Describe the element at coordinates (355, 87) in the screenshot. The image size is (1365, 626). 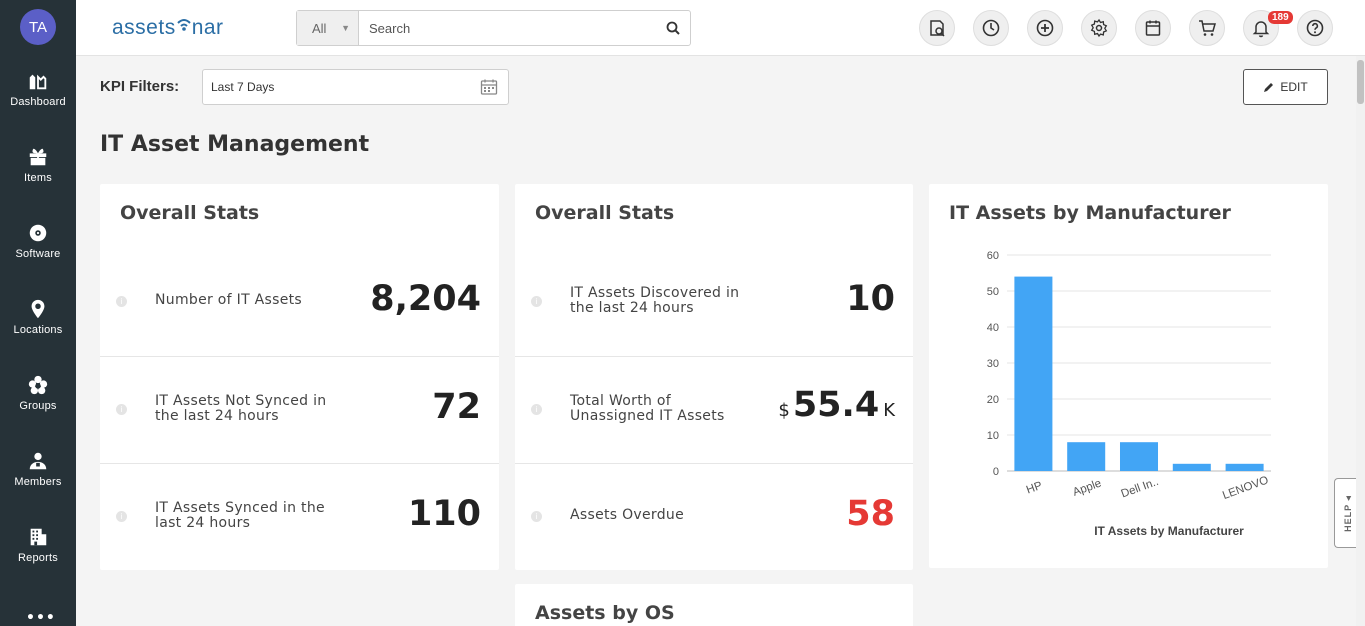
I see `kpi-date-range-picker: Last 7 Days` at that location.